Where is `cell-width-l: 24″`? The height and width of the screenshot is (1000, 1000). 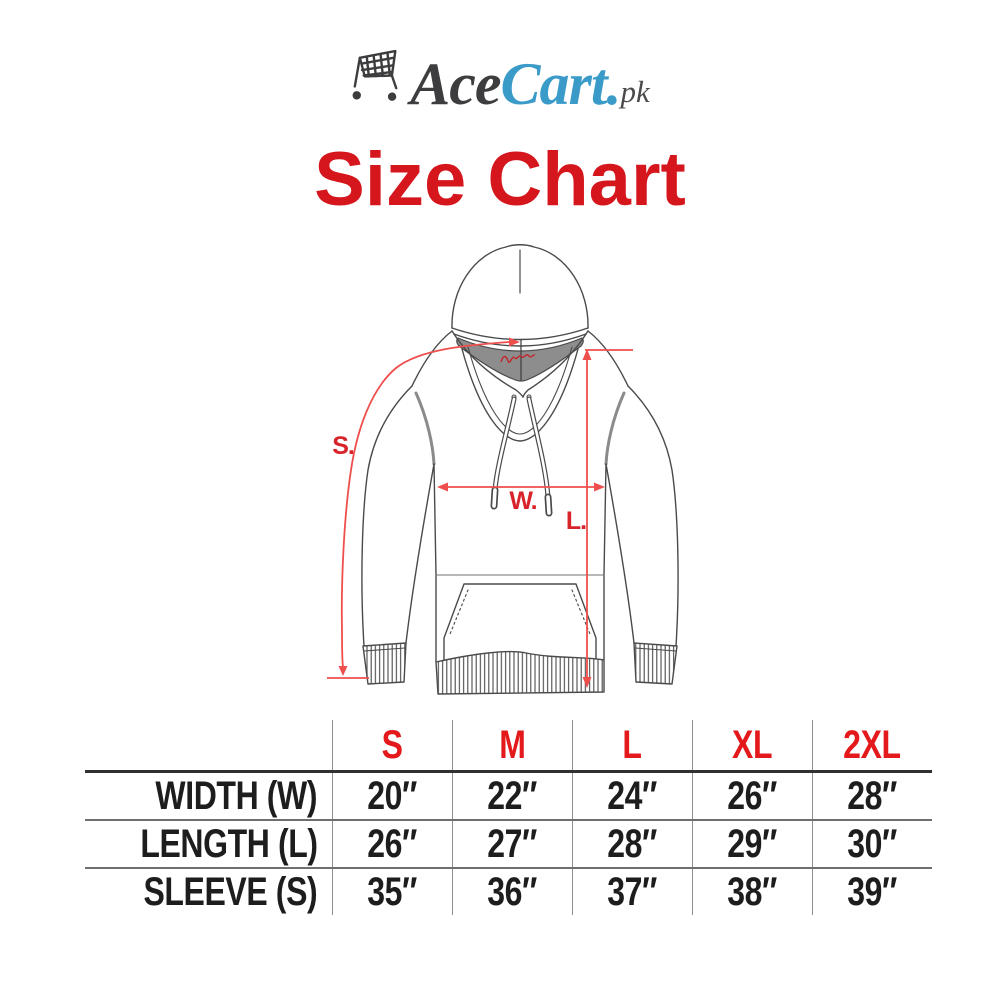 cell-width-l: 24″ is located at coordinates (631, 796).